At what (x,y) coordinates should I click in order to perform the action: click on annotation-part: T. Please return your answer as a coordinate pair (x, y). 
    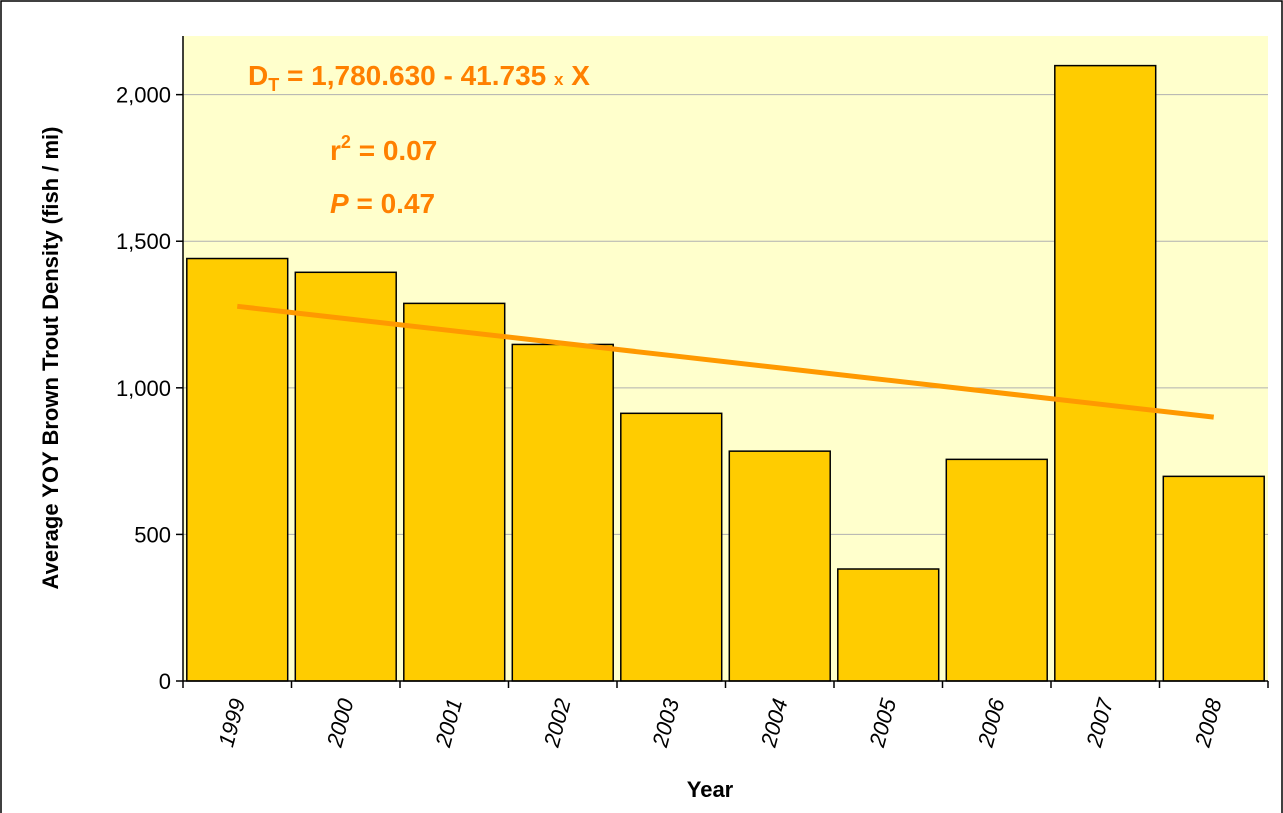
    Looking at the image, I should click on (273, 85).